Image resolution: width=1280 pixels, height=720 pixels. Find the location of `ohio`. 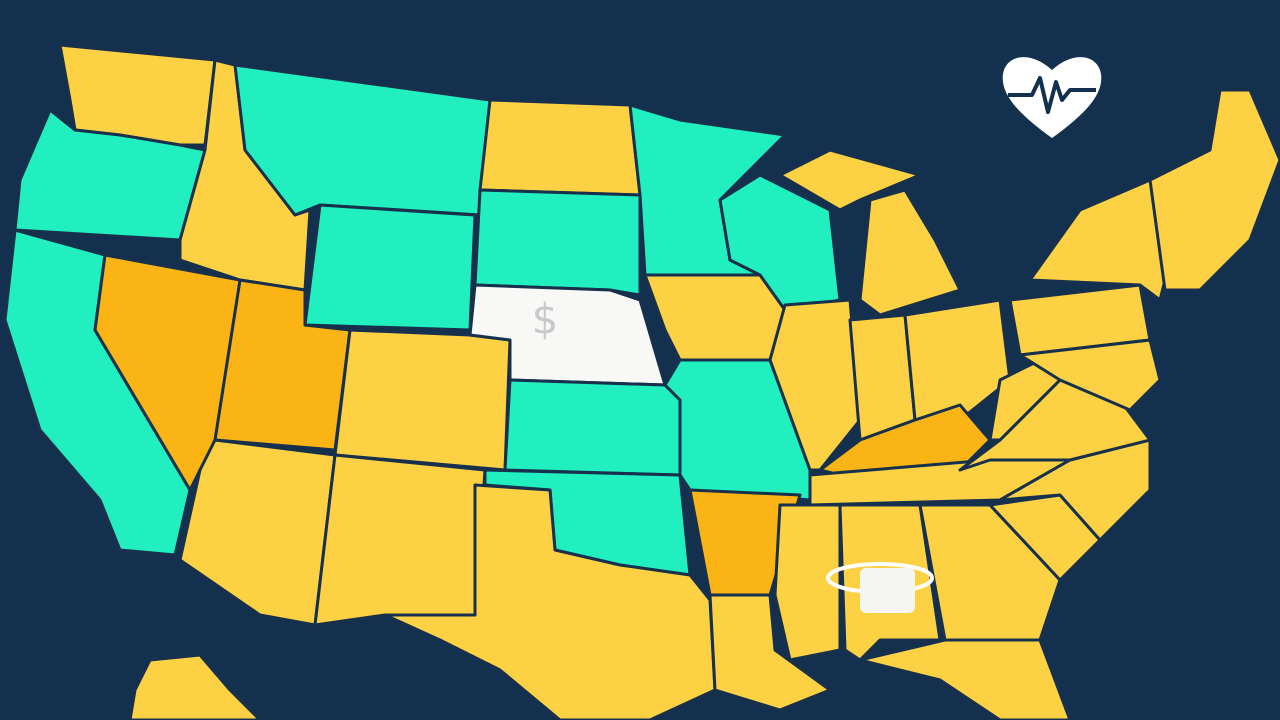

ohio is located at coordinates (957, 360).